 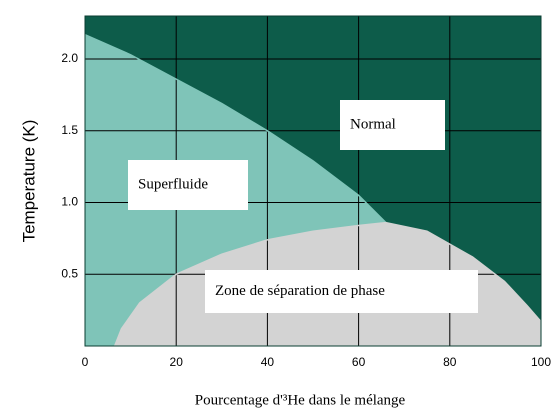 I want to click on annotation: Normal, so click(x=373, y=124).